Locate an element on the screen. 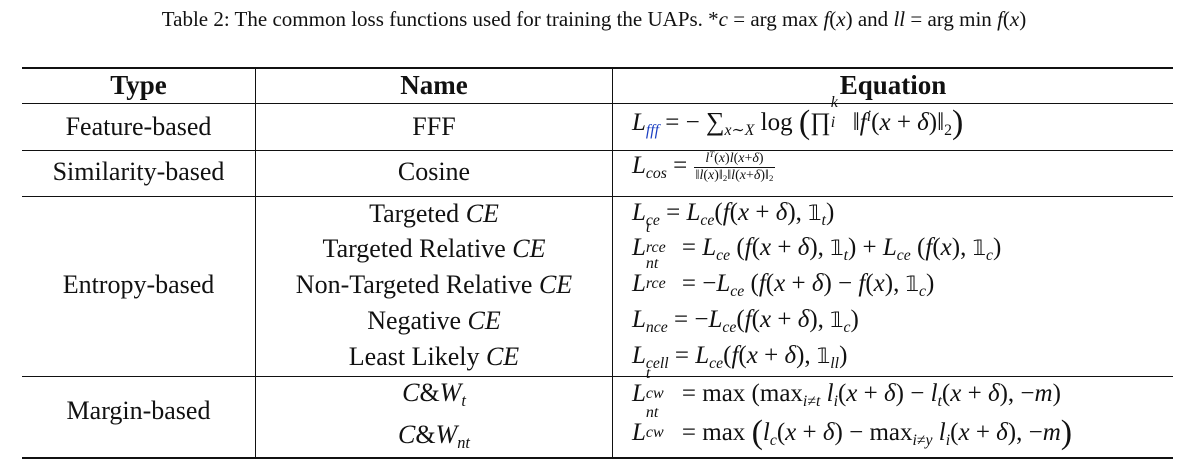  name-fff-label: FFF is located at coordinates (434, 126).